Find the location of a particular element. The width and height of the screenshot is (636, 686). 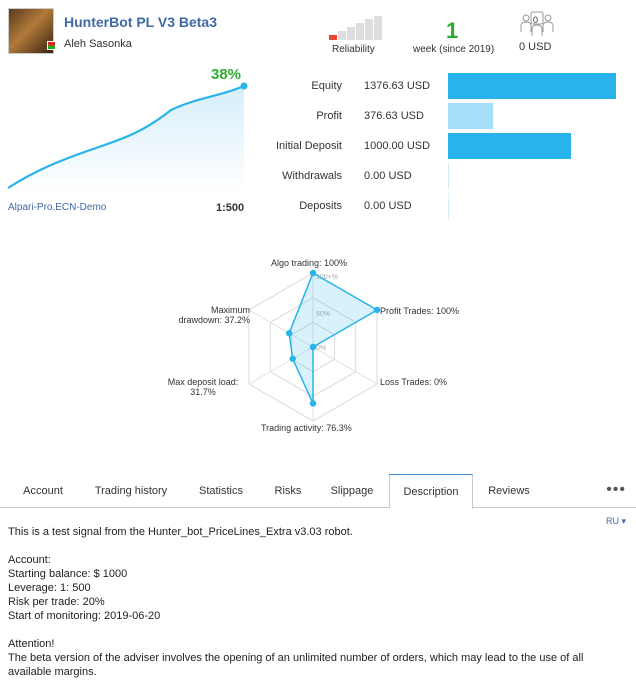

growth-area is located at coordinates (126, 139).